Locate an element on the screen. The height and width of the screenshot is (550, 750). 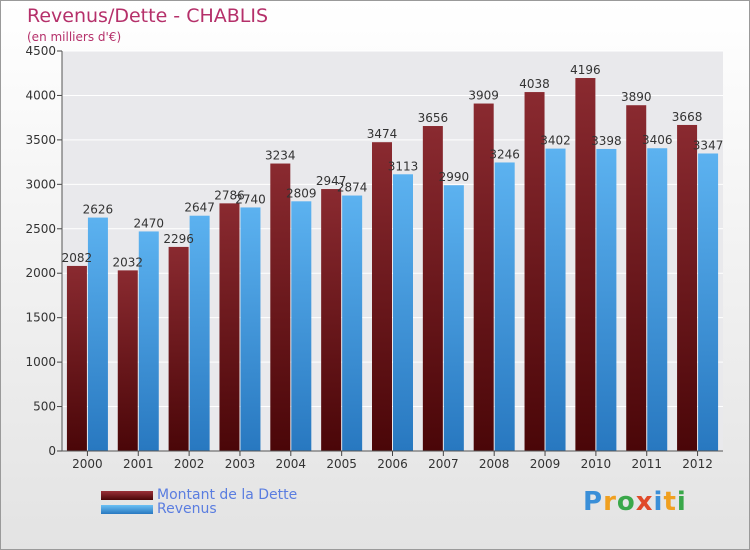
data-label: 2809 is located at coordinates (301, 193).